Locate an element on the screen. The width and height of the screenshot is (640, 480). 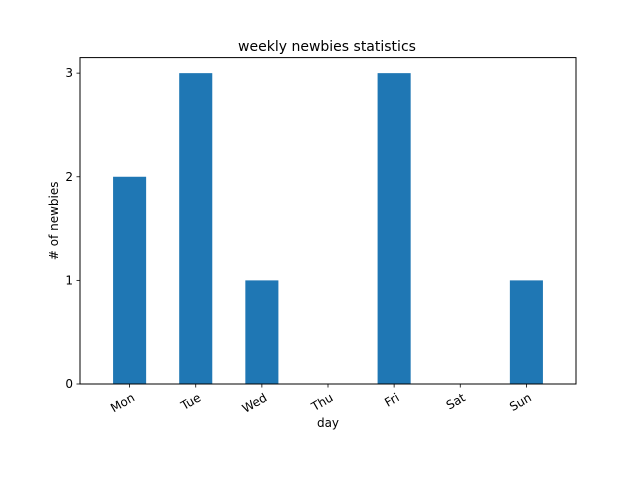
bar-tue is located at coordinates (196, 229).